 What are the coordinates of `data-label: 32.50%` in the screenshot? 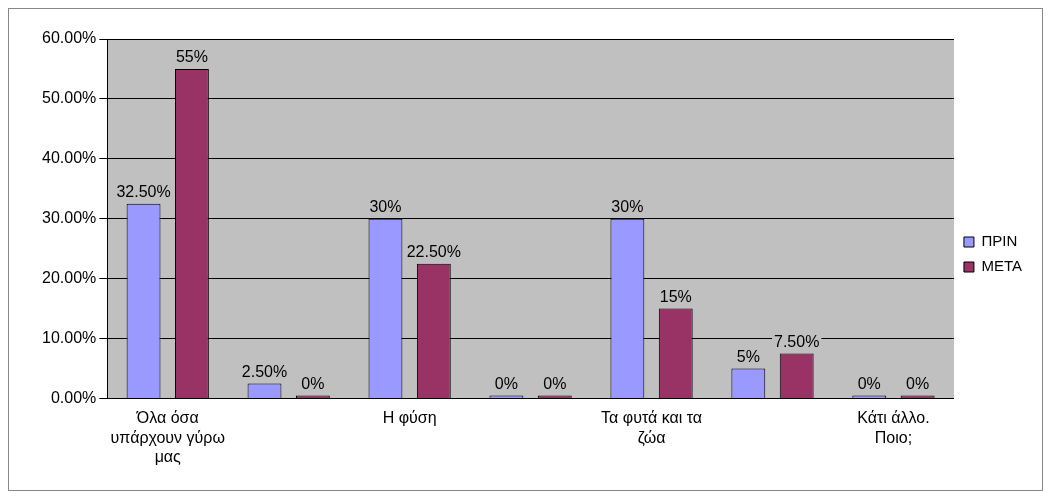 It's located at (143, 192).